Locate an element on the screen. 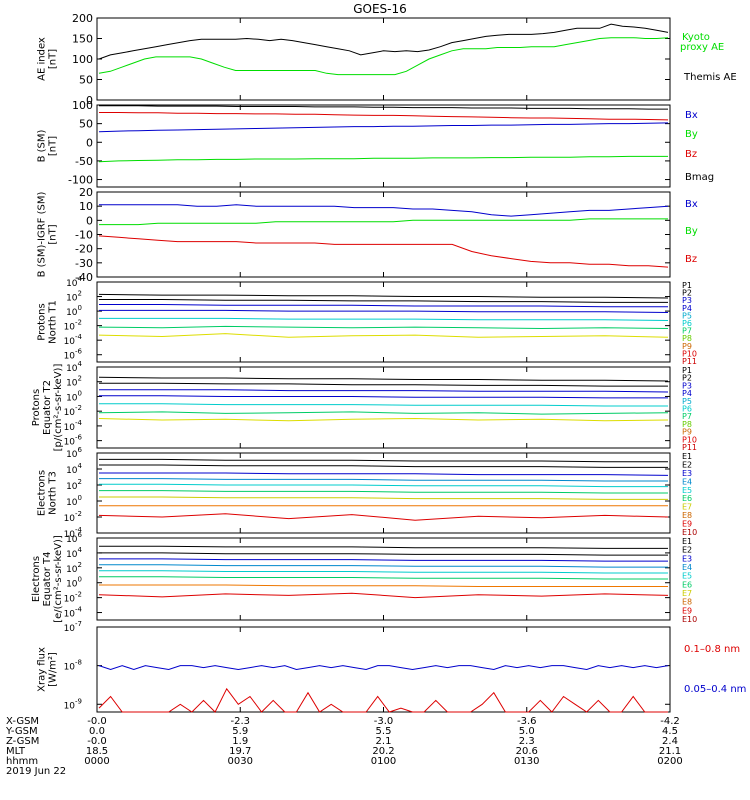 This screenshot has width=750, height=800. series-line-pnorth-p4 is located at coordinates (384, 311).